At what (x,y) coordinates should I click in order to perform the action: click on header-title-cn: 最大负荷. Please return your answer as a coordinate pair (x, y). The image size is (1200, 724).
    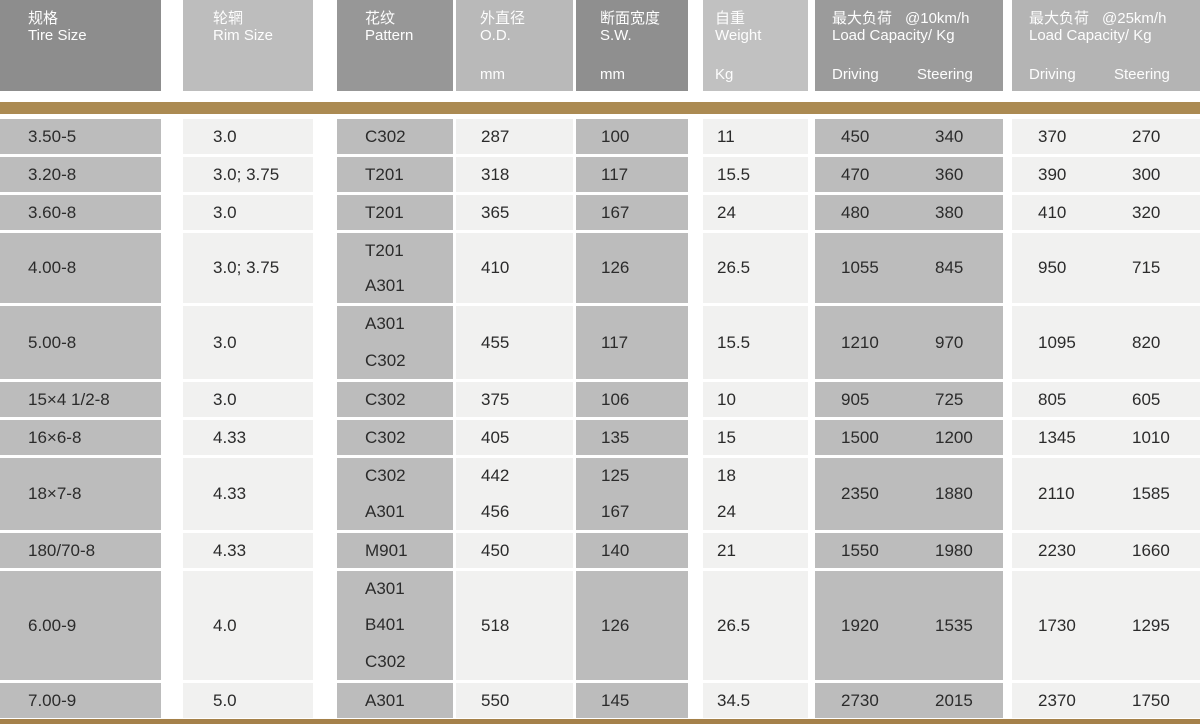
    Looking at the image, I should click on (1059, 18).